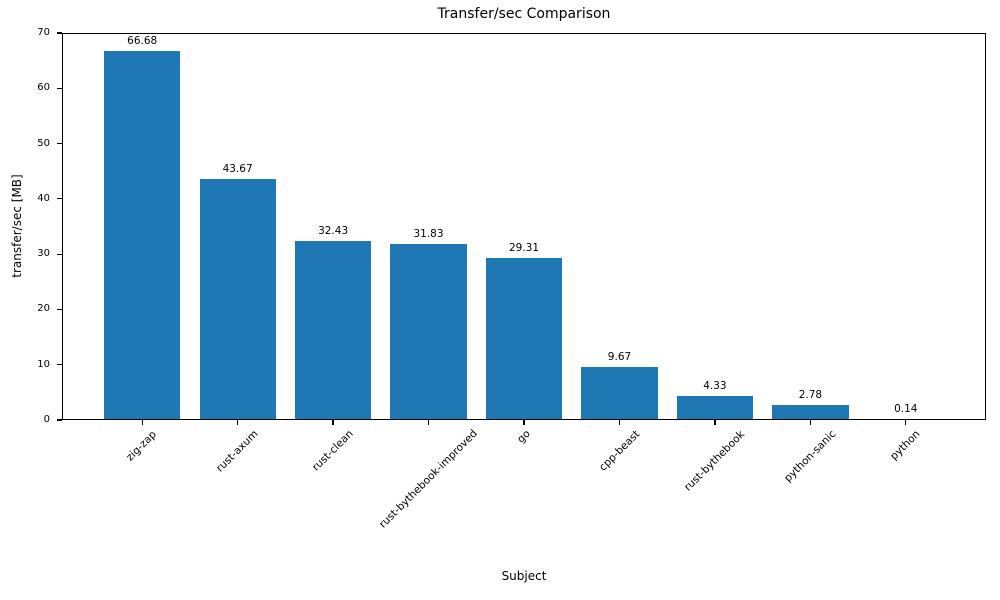 This screenshot has height=600, width=1000. I want to click on x-tick-label-go: go, so click(523, 437).